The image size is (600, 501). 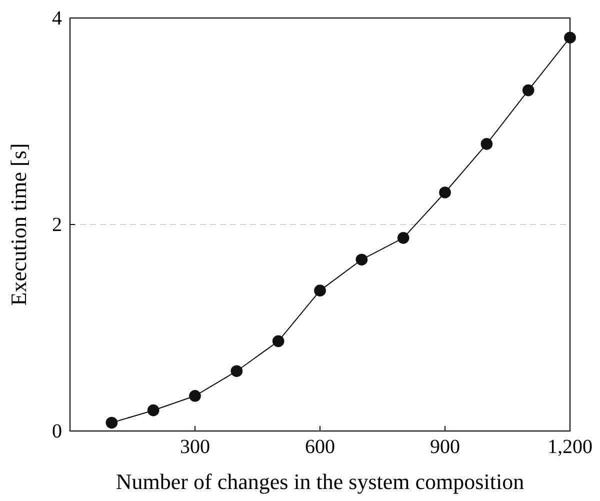 What do you see at coordinates (18, 224) in the screenshot?
I see `y-axis-title: Execution time [s]` at bounding box center [18, 224].